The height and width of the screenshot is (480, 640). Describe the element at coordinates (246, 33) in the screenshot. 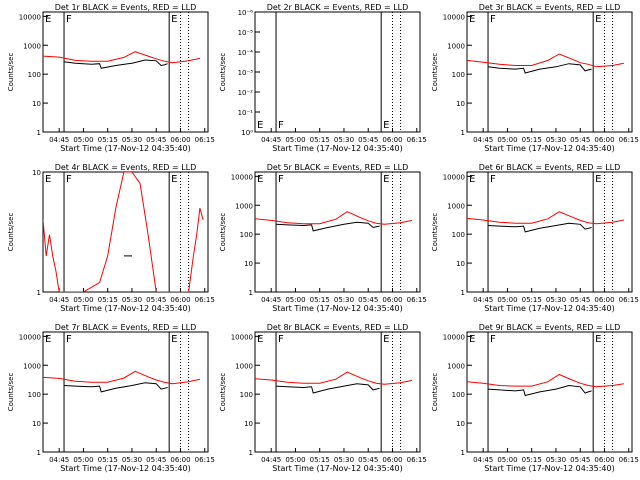

I see `y-tick-label: 10⁻⁵` at that location.